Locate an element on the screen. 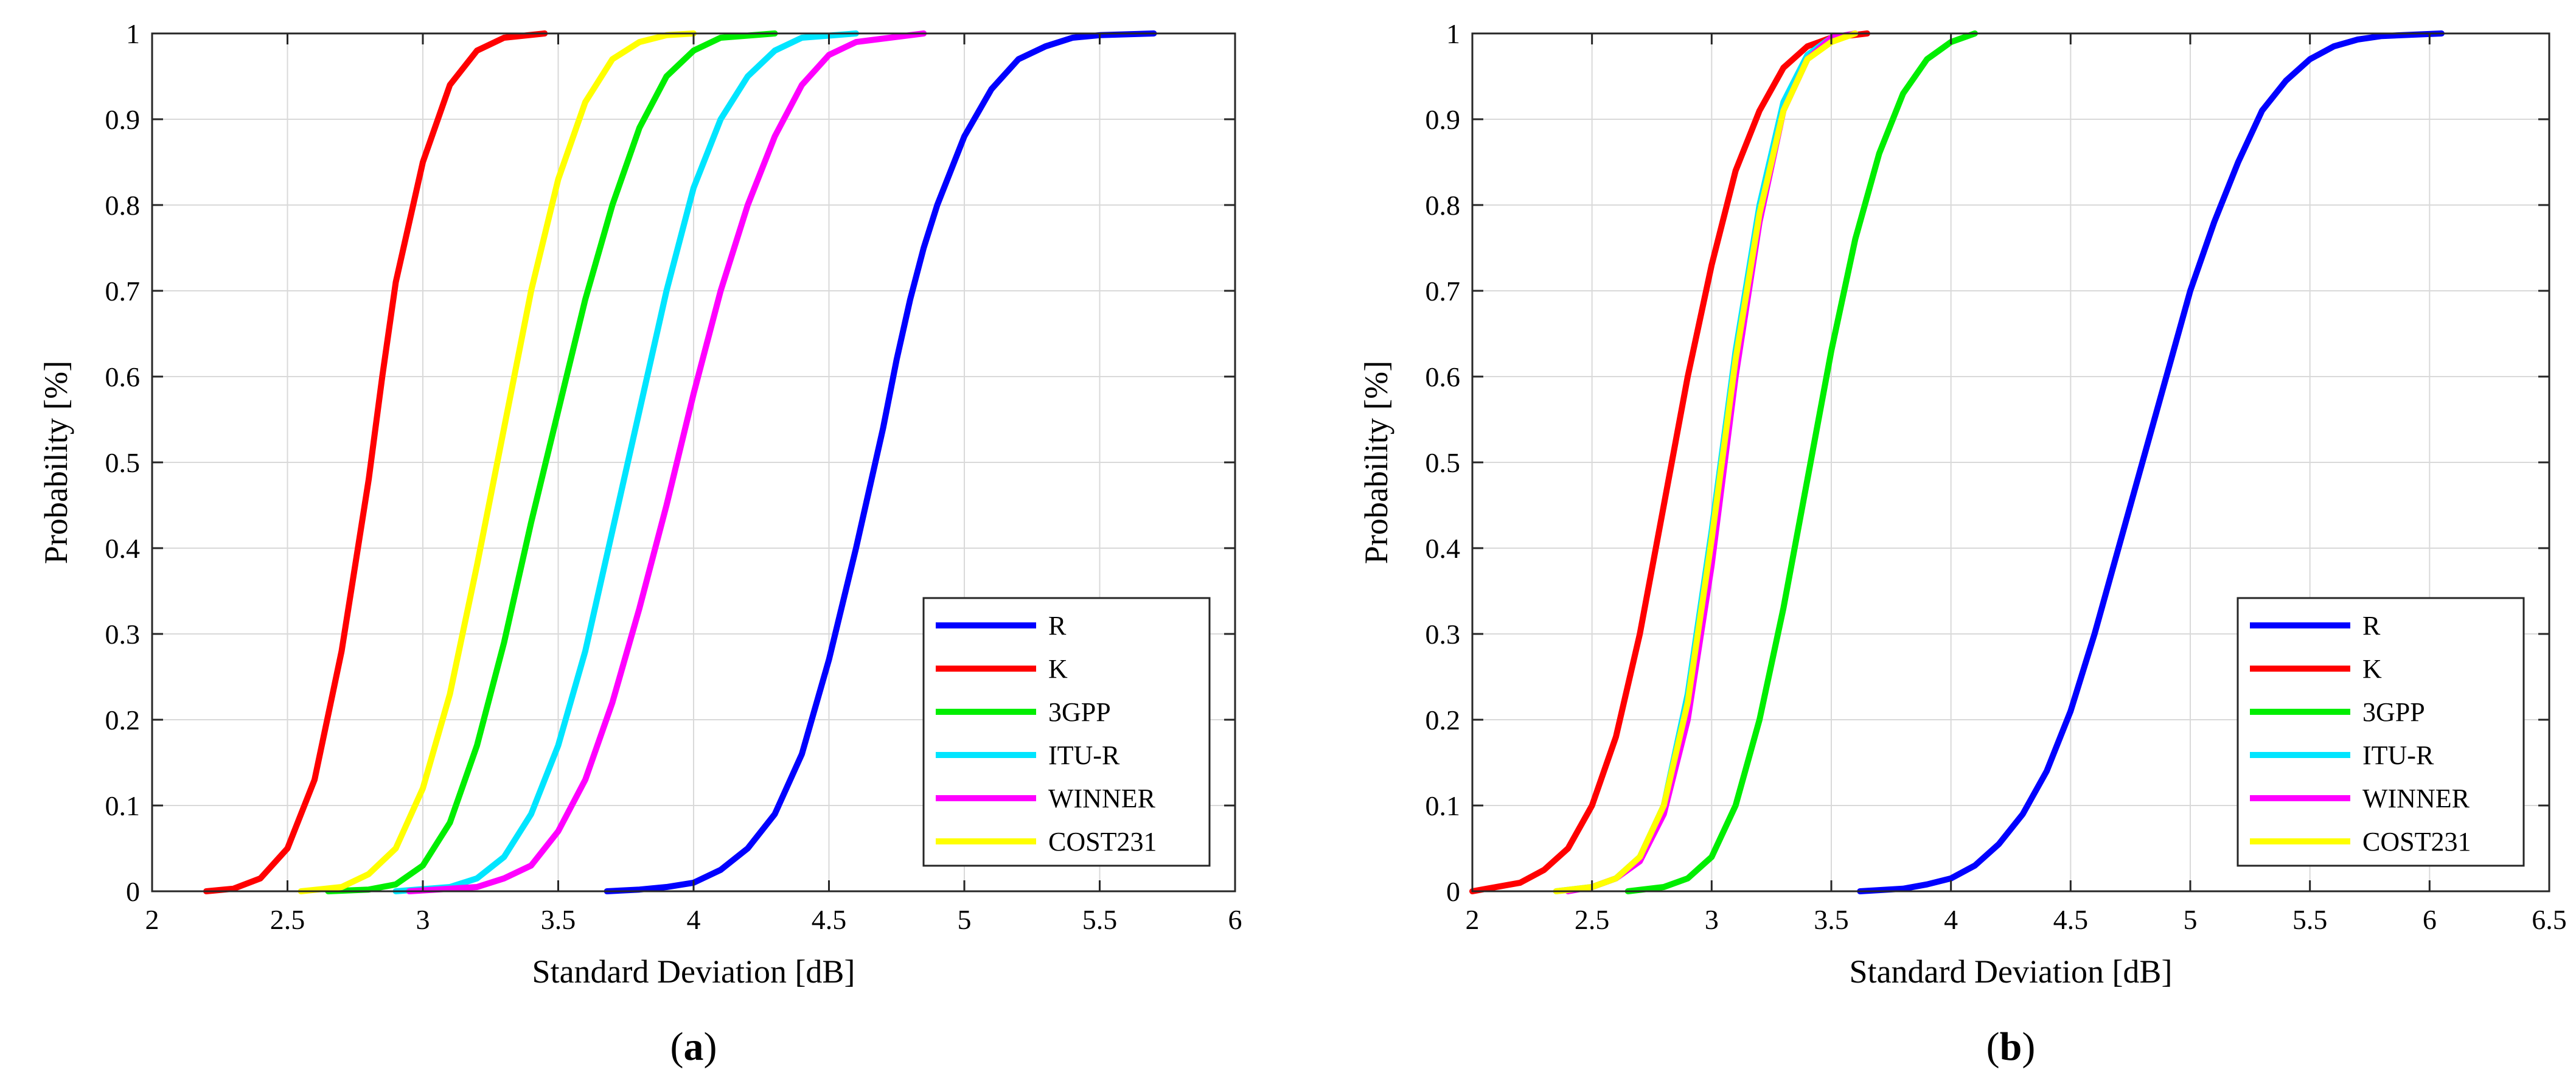 This screenshot has height=1089, width=2576. x-tick-label: 6.5 is located at coordinates (2549, 920).